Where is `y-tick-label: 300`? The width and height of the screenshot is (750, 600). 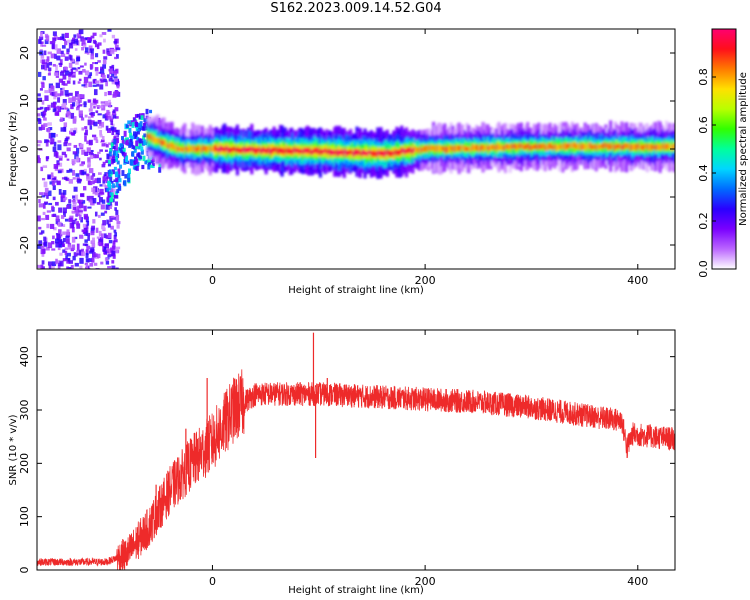 y-tick-label: 300 is located at coordinates (24, 410).